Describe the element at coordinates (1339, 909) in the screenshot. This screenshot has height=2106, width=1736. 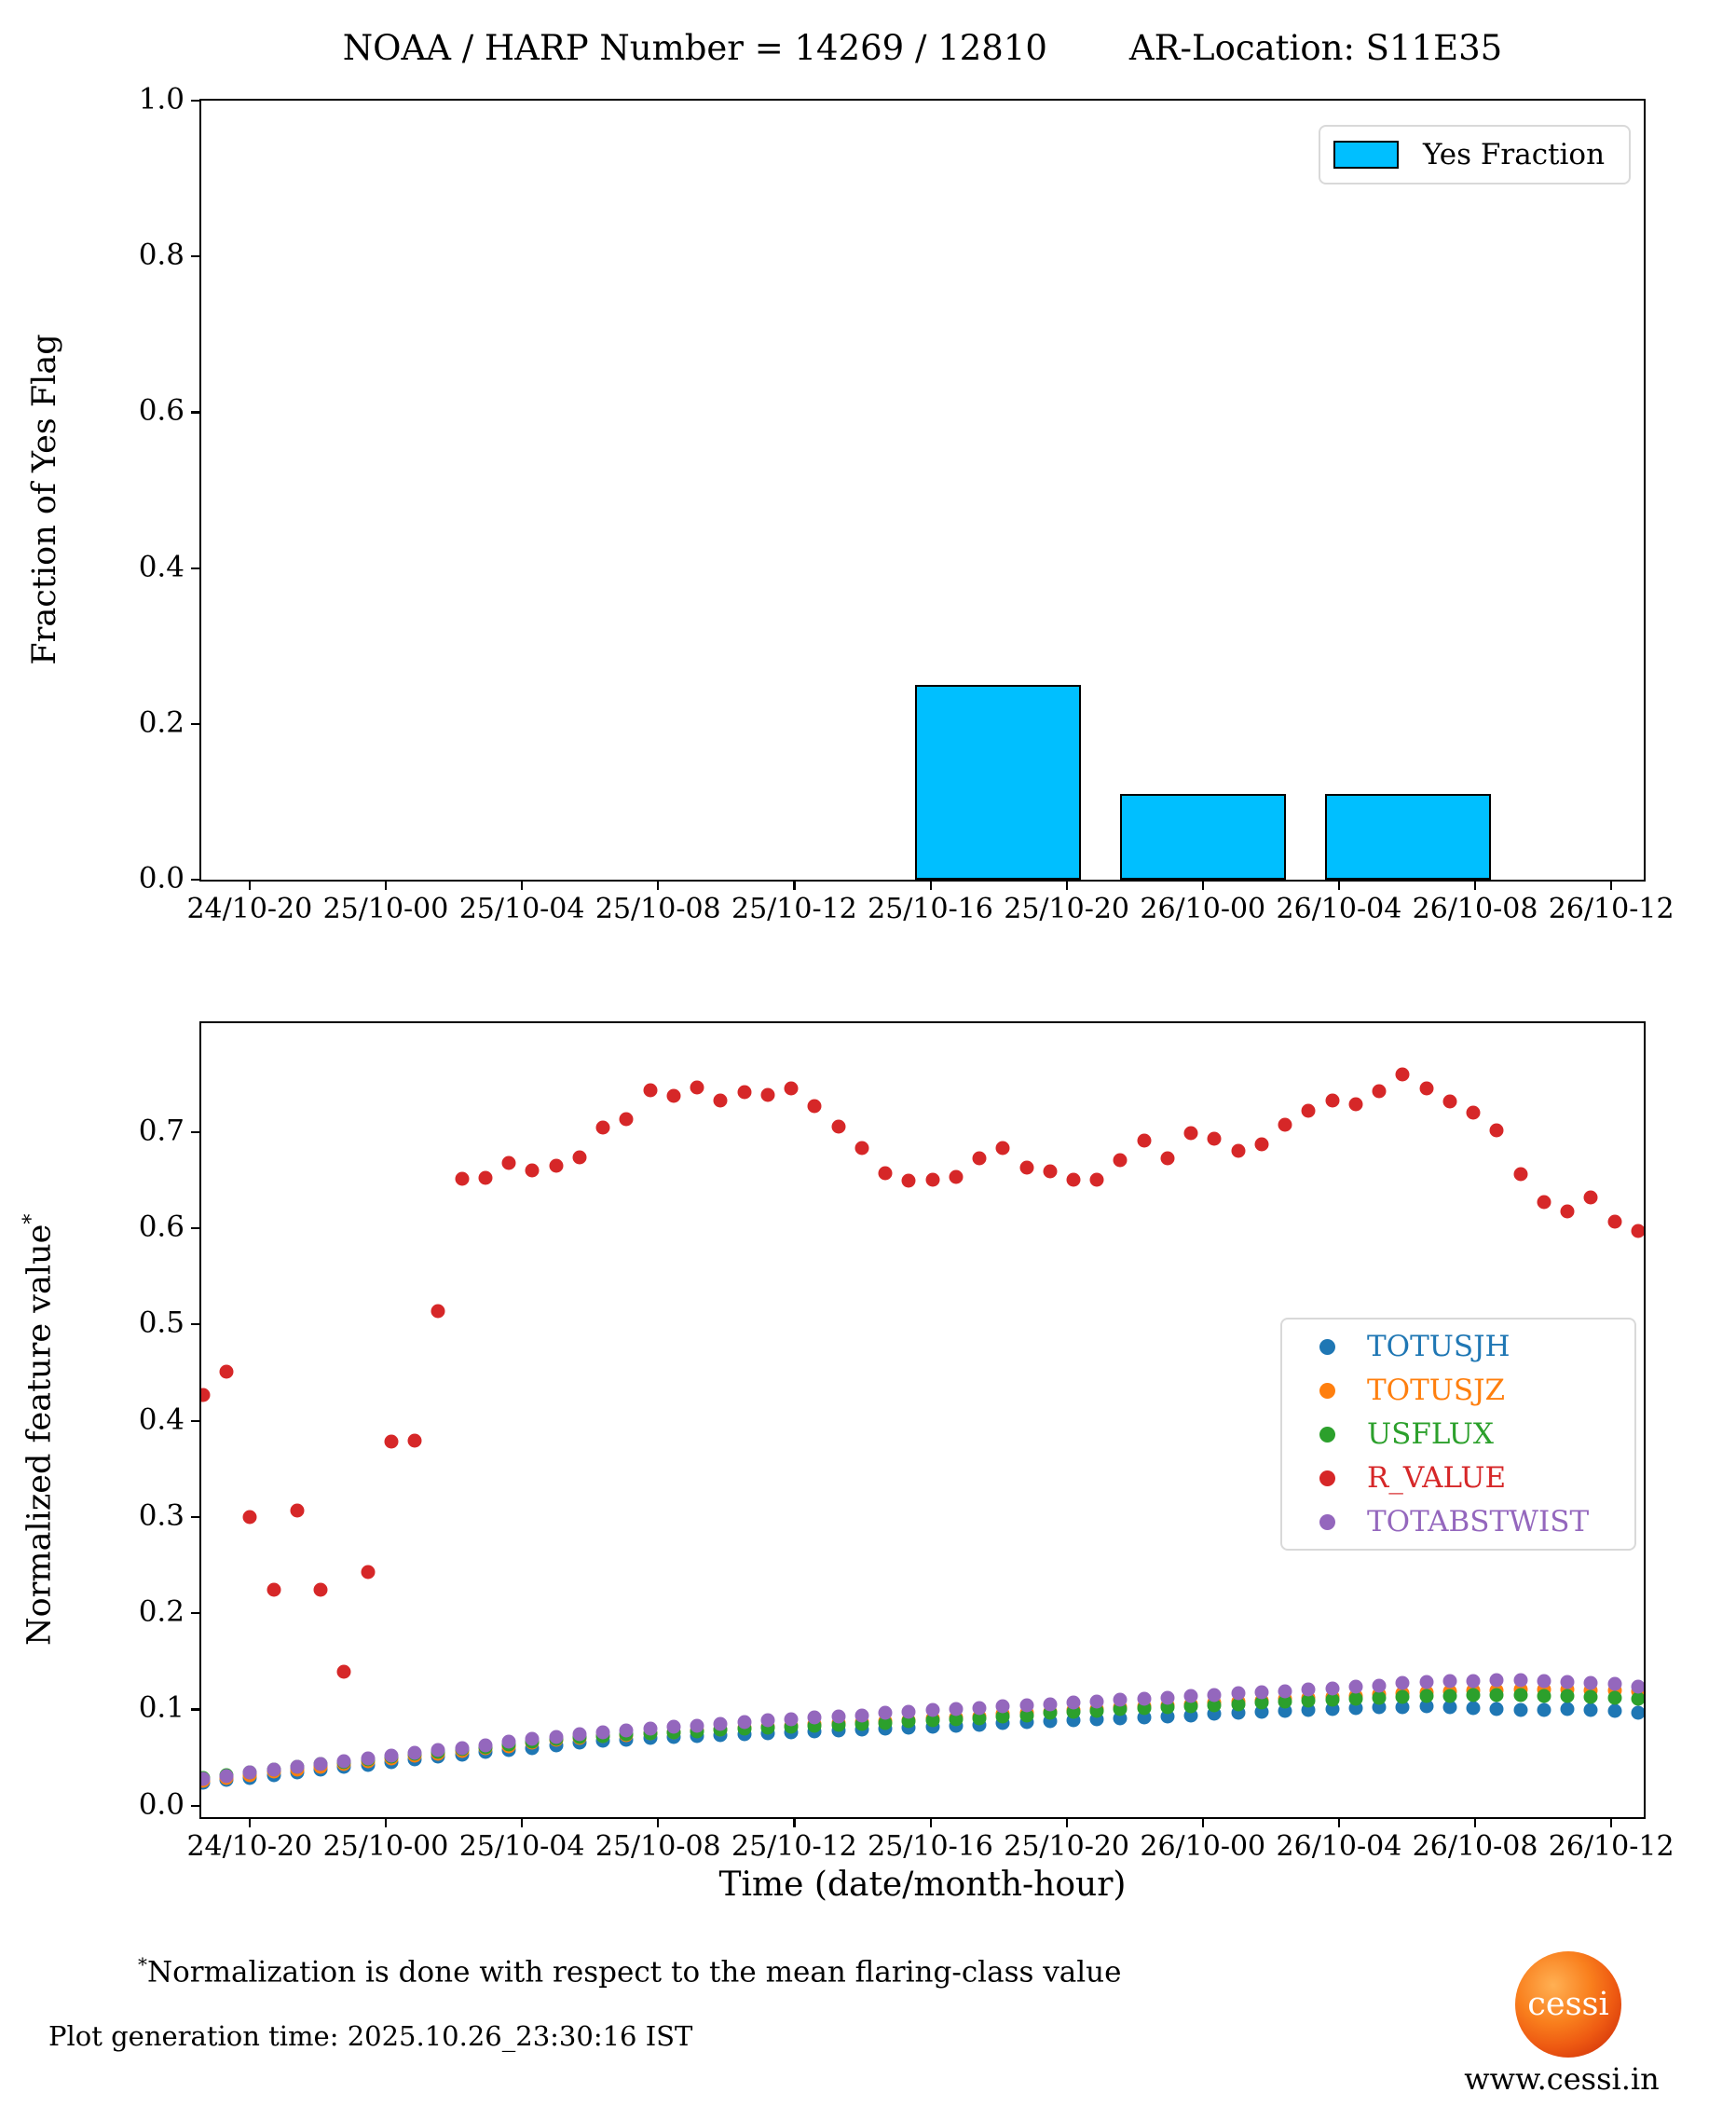
I see `x-tick-label: 26/10-04` at that location.